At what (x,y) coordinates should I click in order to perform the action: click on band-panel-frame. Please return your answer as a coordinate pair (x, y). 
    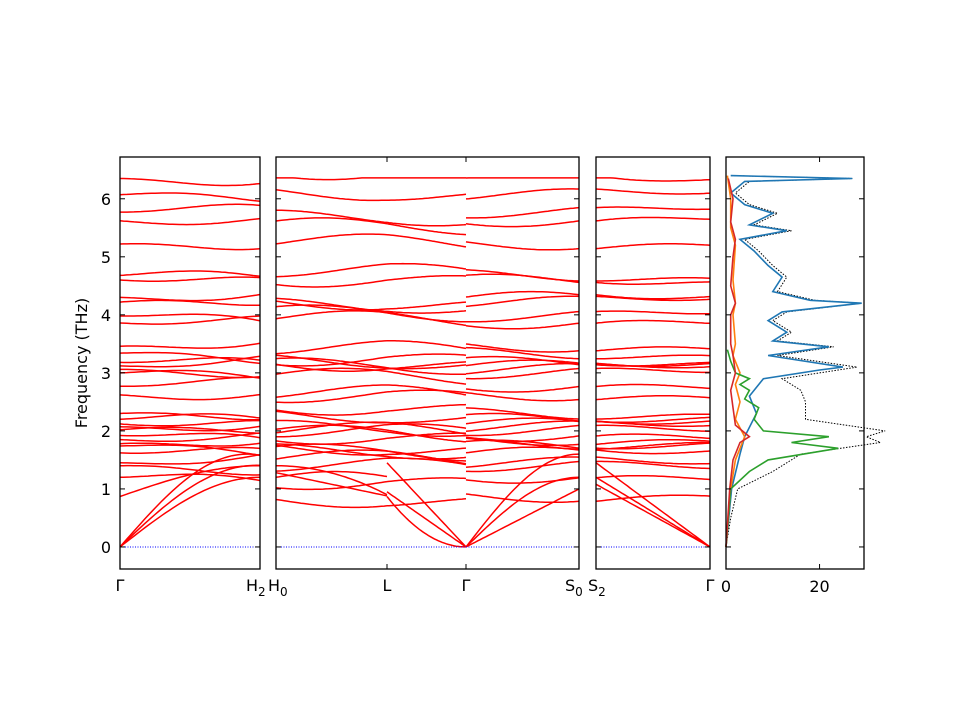
    Looking at the image, I should click on (190, 363).